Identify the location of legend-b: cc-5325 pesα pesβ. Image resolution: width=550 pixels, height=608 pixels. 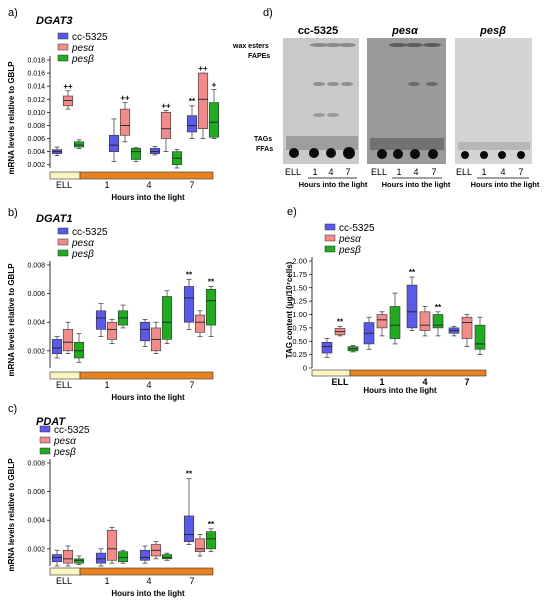
(82, 243).